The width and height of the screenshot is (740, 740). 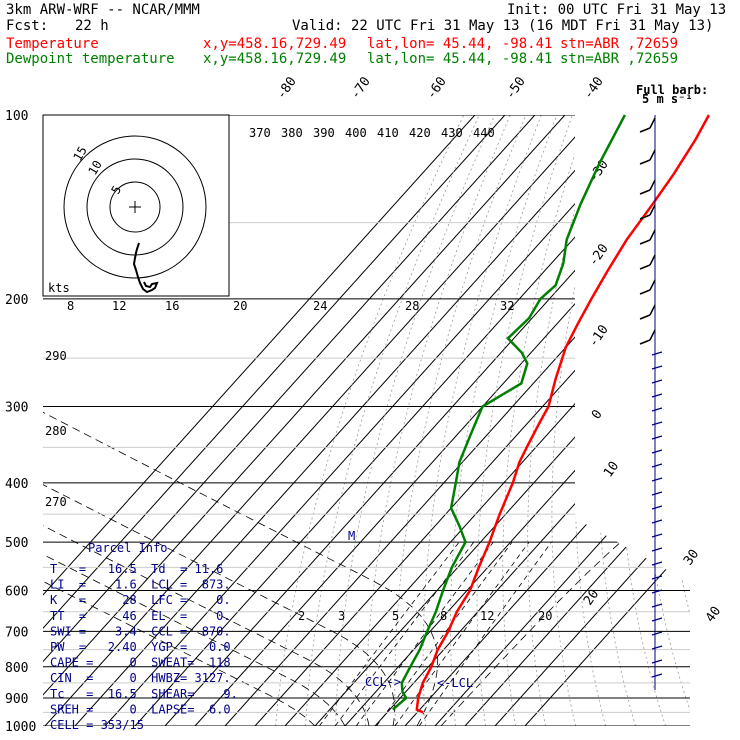 I want to click on barb-title-line1: Full barb:, so click(x=672, y=90).